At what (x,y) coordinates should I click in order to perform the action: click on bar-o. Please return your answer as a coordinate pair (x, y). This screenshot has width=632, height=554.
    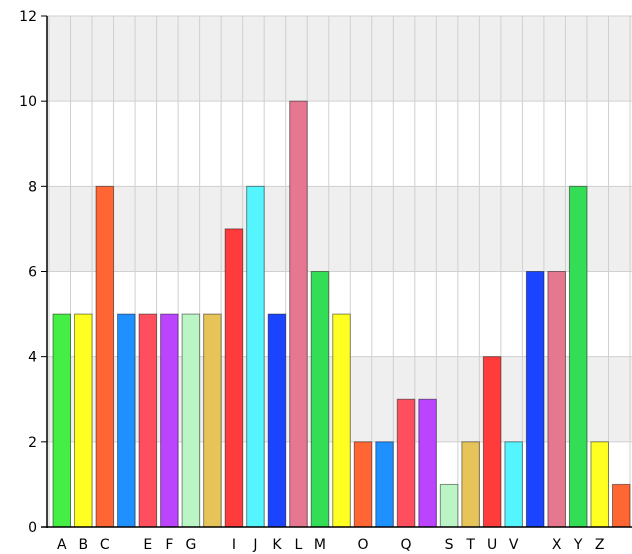
    Looking at the image, I should click on (363, 484).